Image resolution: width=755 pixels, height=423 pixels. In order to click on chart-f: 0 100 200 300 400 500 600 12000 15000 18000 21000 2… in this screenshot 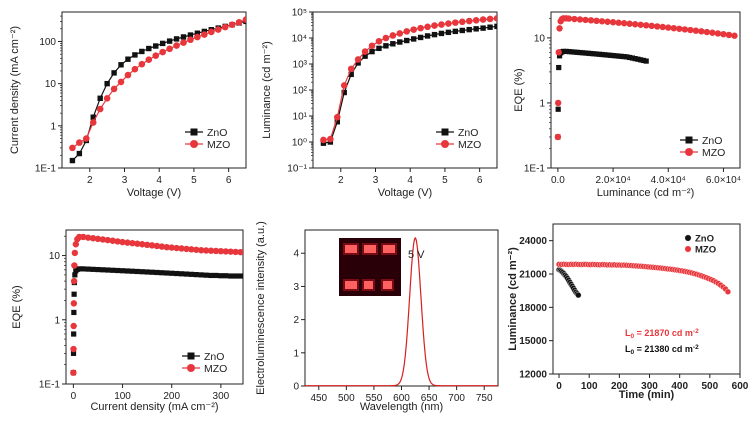, I will do `click(628, 312)`.